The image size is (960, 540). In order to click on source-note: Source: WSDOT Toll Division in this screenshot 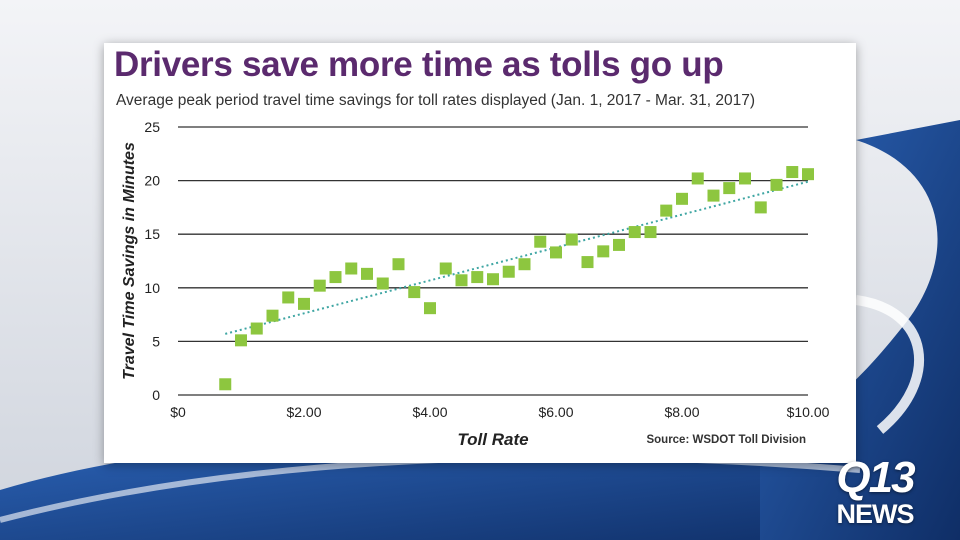, I will do `click(726, 440)`.